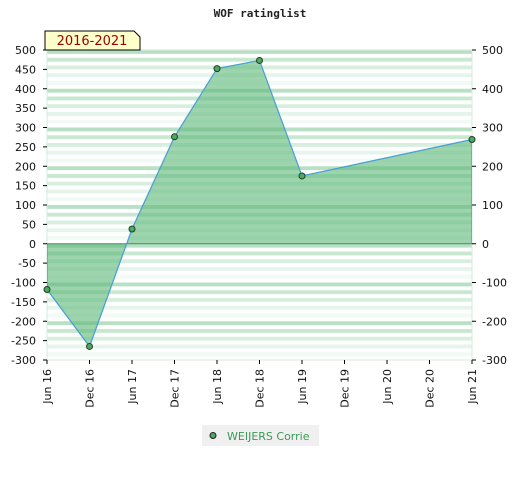 The height and width of the screenshot is (480, 520). What do you see at coordinates (260, 13) in the screenshot?
I see `chart-title: WOF ratinglist` at bounding box center [260, 13].